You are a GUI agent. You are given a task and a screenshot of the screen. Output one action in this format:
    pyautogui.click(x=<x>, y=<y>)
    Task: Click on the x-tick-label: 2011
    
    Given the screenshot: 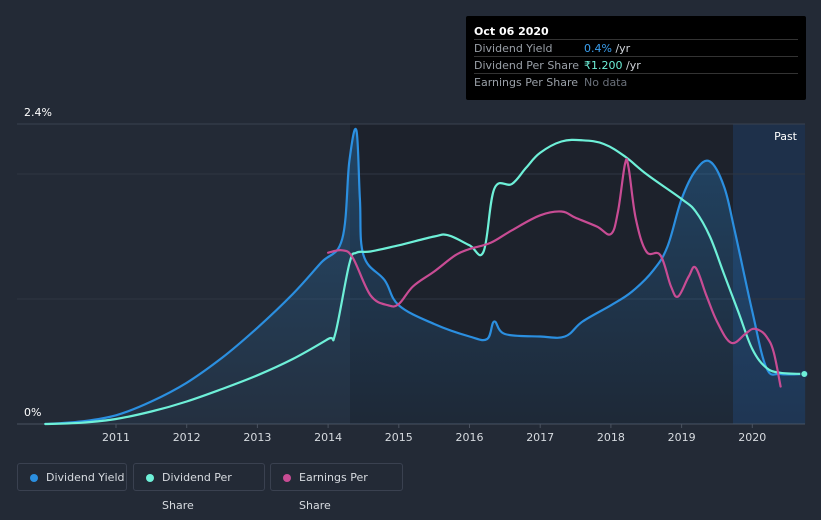 What is the action you would take?
    pyautogui.click(x=116, y=437)
    